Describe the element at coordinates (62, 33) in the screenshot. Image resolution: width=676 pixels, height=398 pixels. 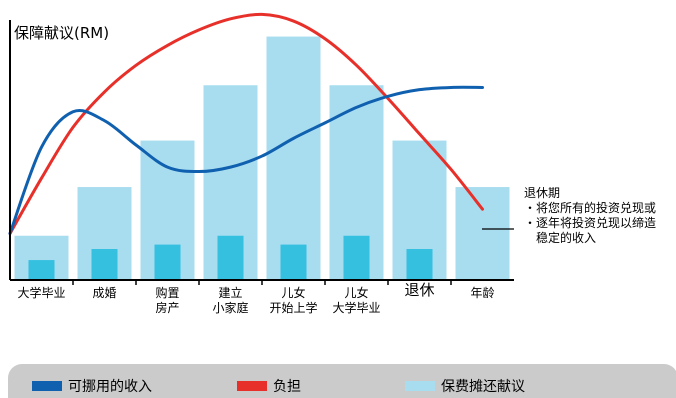
I see `y-axis-label: 保障献议(RM)` at that location.